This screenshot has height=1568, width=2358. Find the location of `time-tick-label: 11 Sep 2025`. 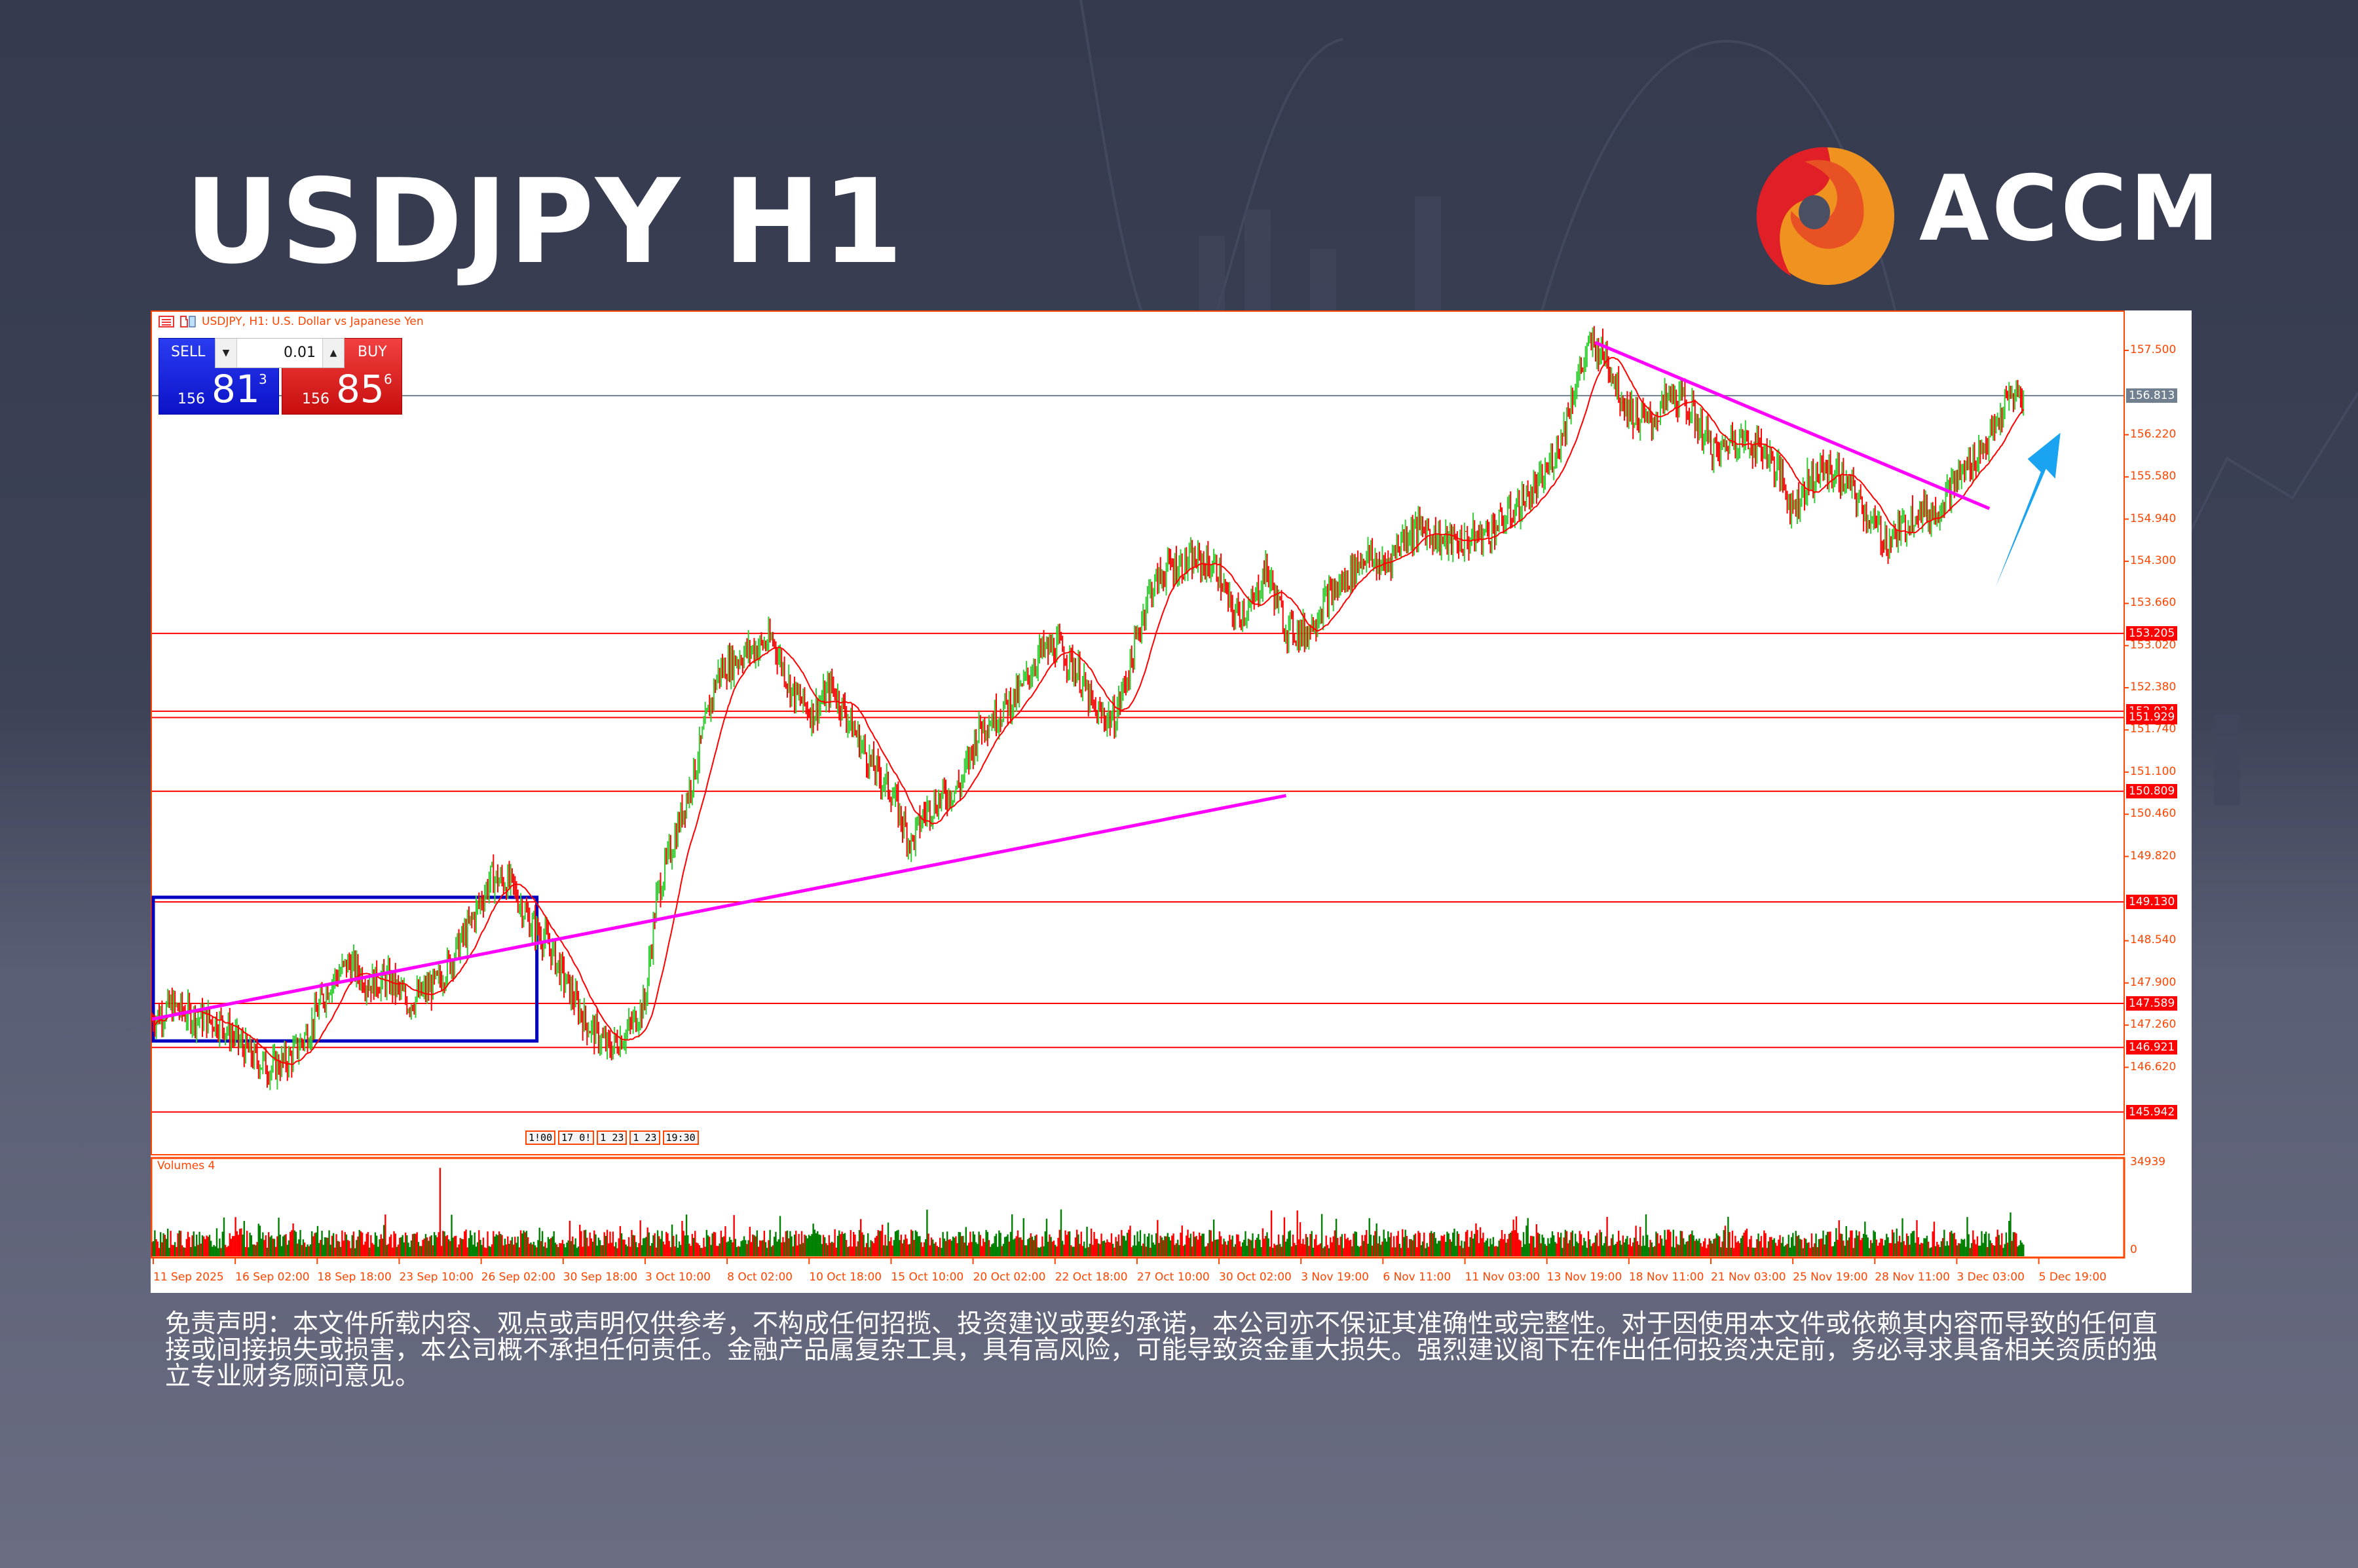

time-tick-label: 11 Sep 2025 is located at coordinates (189, 1277).